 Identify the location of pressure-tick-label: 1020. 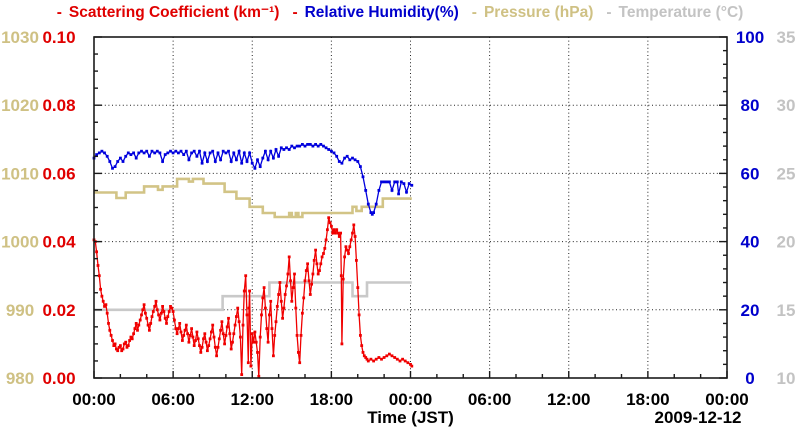
(20, 105).